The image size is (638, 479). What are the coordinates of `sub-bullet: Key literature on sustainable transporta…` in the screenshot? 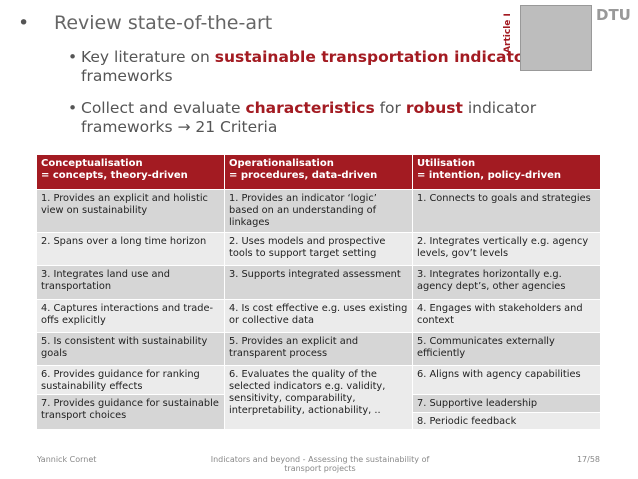 It's located at (344, 67).